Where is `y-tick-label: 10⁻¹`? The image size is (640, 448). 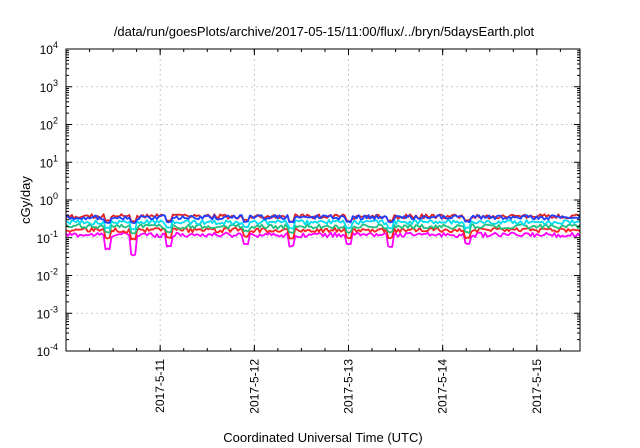
y-tick-label: 10⁻¹ is located at coordinates (47, 237).